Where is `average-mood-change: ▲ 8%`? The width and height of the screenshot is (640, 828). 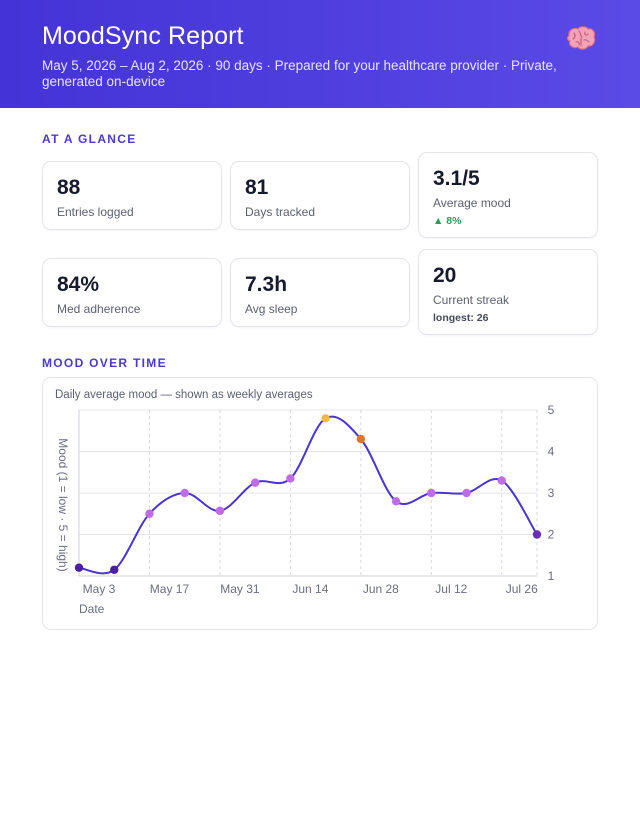 average-mood-change: ▲ 8% is located at coordinates (447, 221).